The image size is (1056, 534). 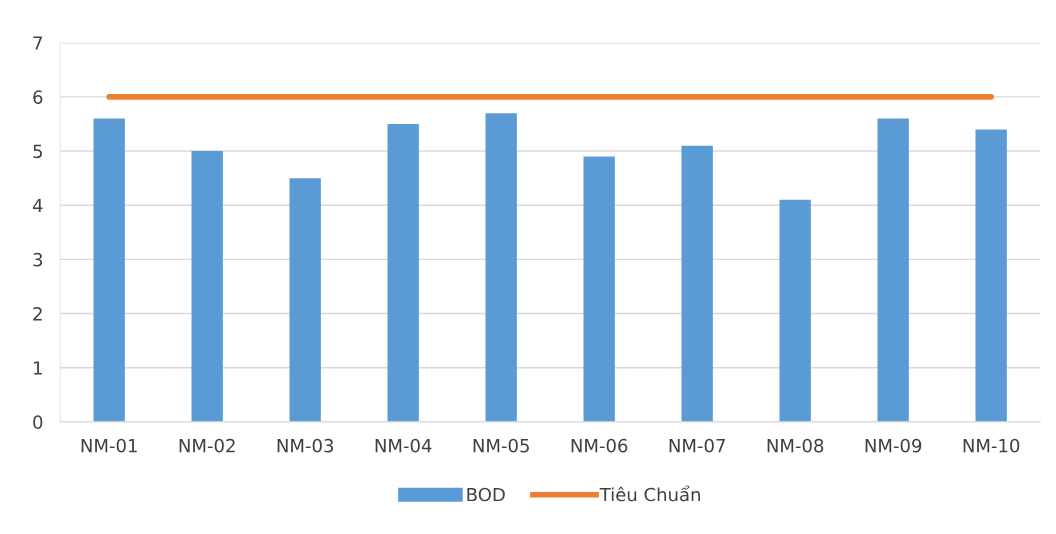 What do you see at coordinates (38, 368) in the screenshot?
I see `y-tick-label: 1` at bounding box center [38, 368].